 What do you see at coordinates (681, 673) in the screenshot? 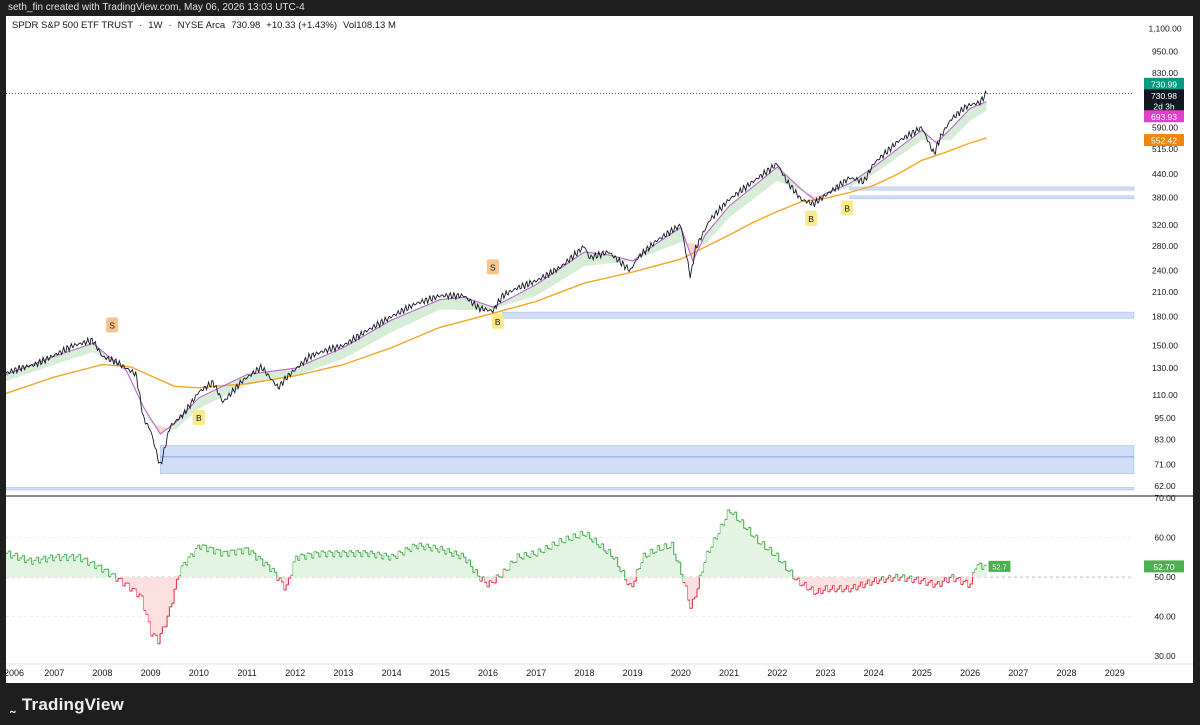
I see `x-tick-label: 2020` at bounding box center [681, 673].